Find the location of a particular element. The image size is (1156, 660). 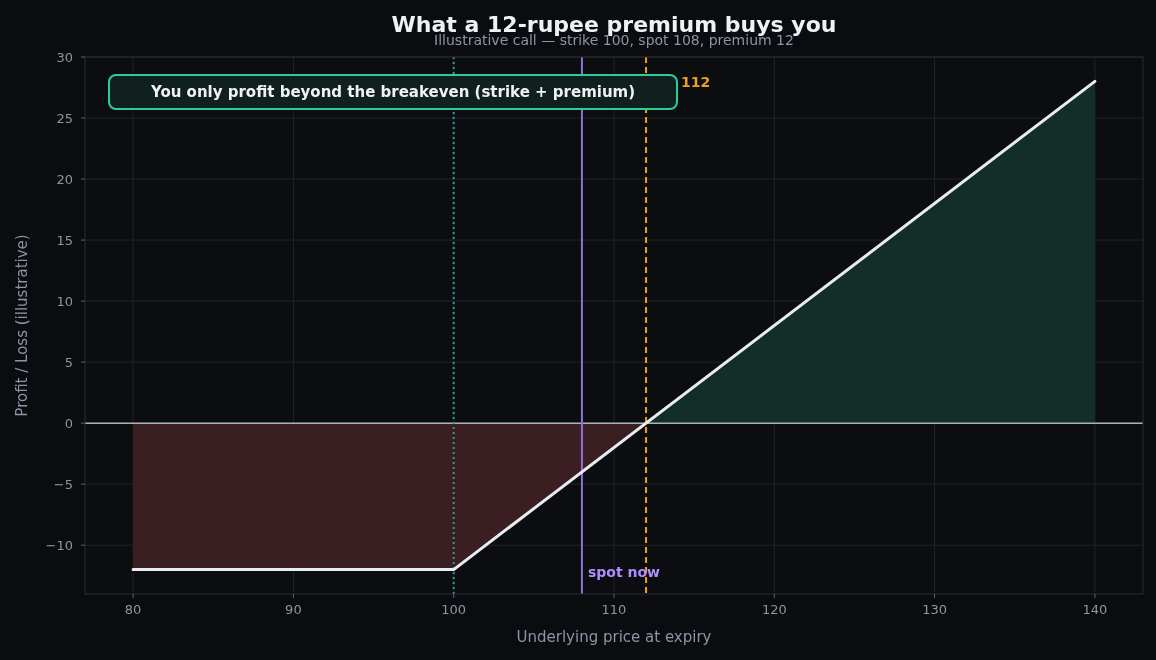

x-tick-label: 130 is located at coordinates (935, 609).